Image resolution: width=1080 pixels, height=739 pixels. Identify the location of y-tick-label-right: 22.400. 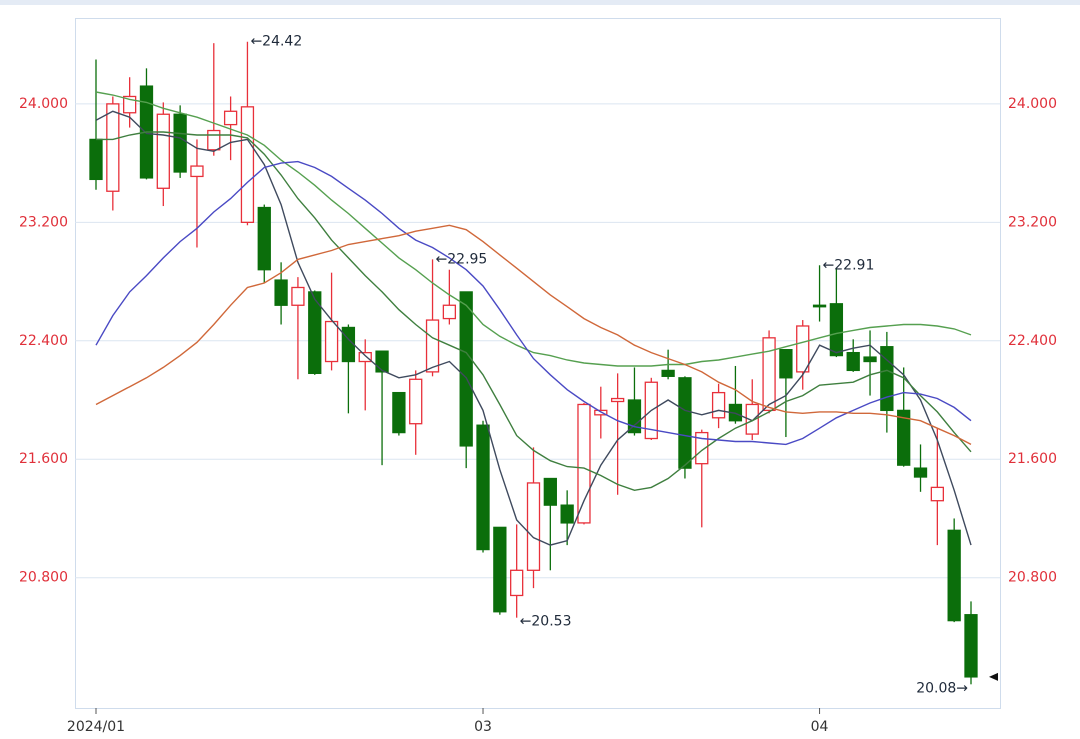
(1032, 341).